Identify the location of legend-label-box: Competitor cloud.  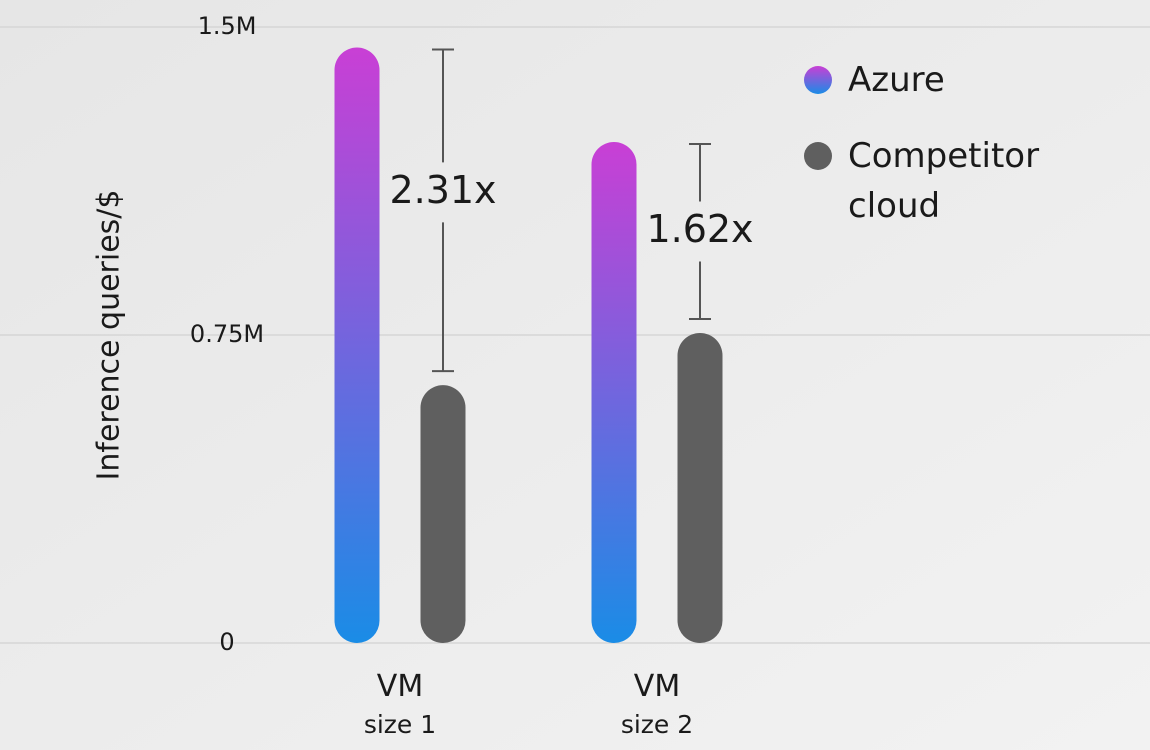
(944, 181).